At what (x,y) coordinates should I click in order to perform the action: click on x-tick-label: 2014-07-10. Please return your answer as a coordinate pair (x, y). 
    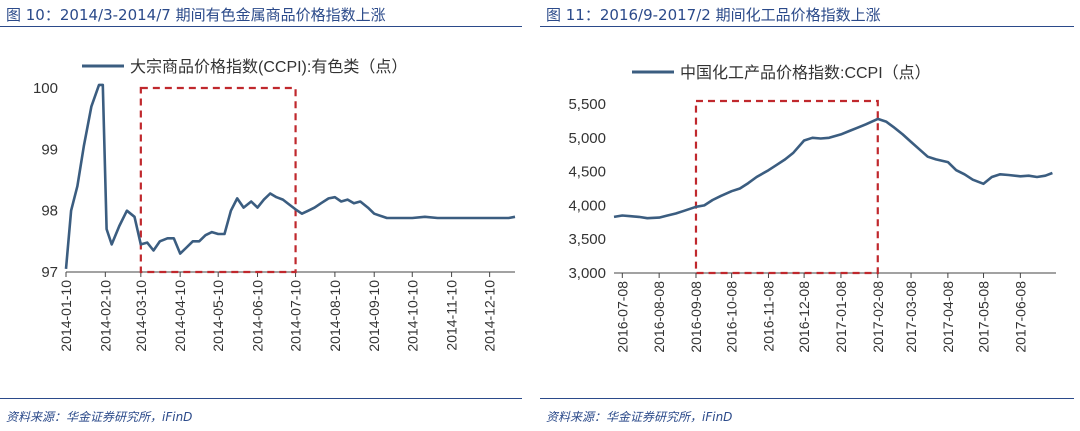
    Looking at the image, I should click on (296, 316).